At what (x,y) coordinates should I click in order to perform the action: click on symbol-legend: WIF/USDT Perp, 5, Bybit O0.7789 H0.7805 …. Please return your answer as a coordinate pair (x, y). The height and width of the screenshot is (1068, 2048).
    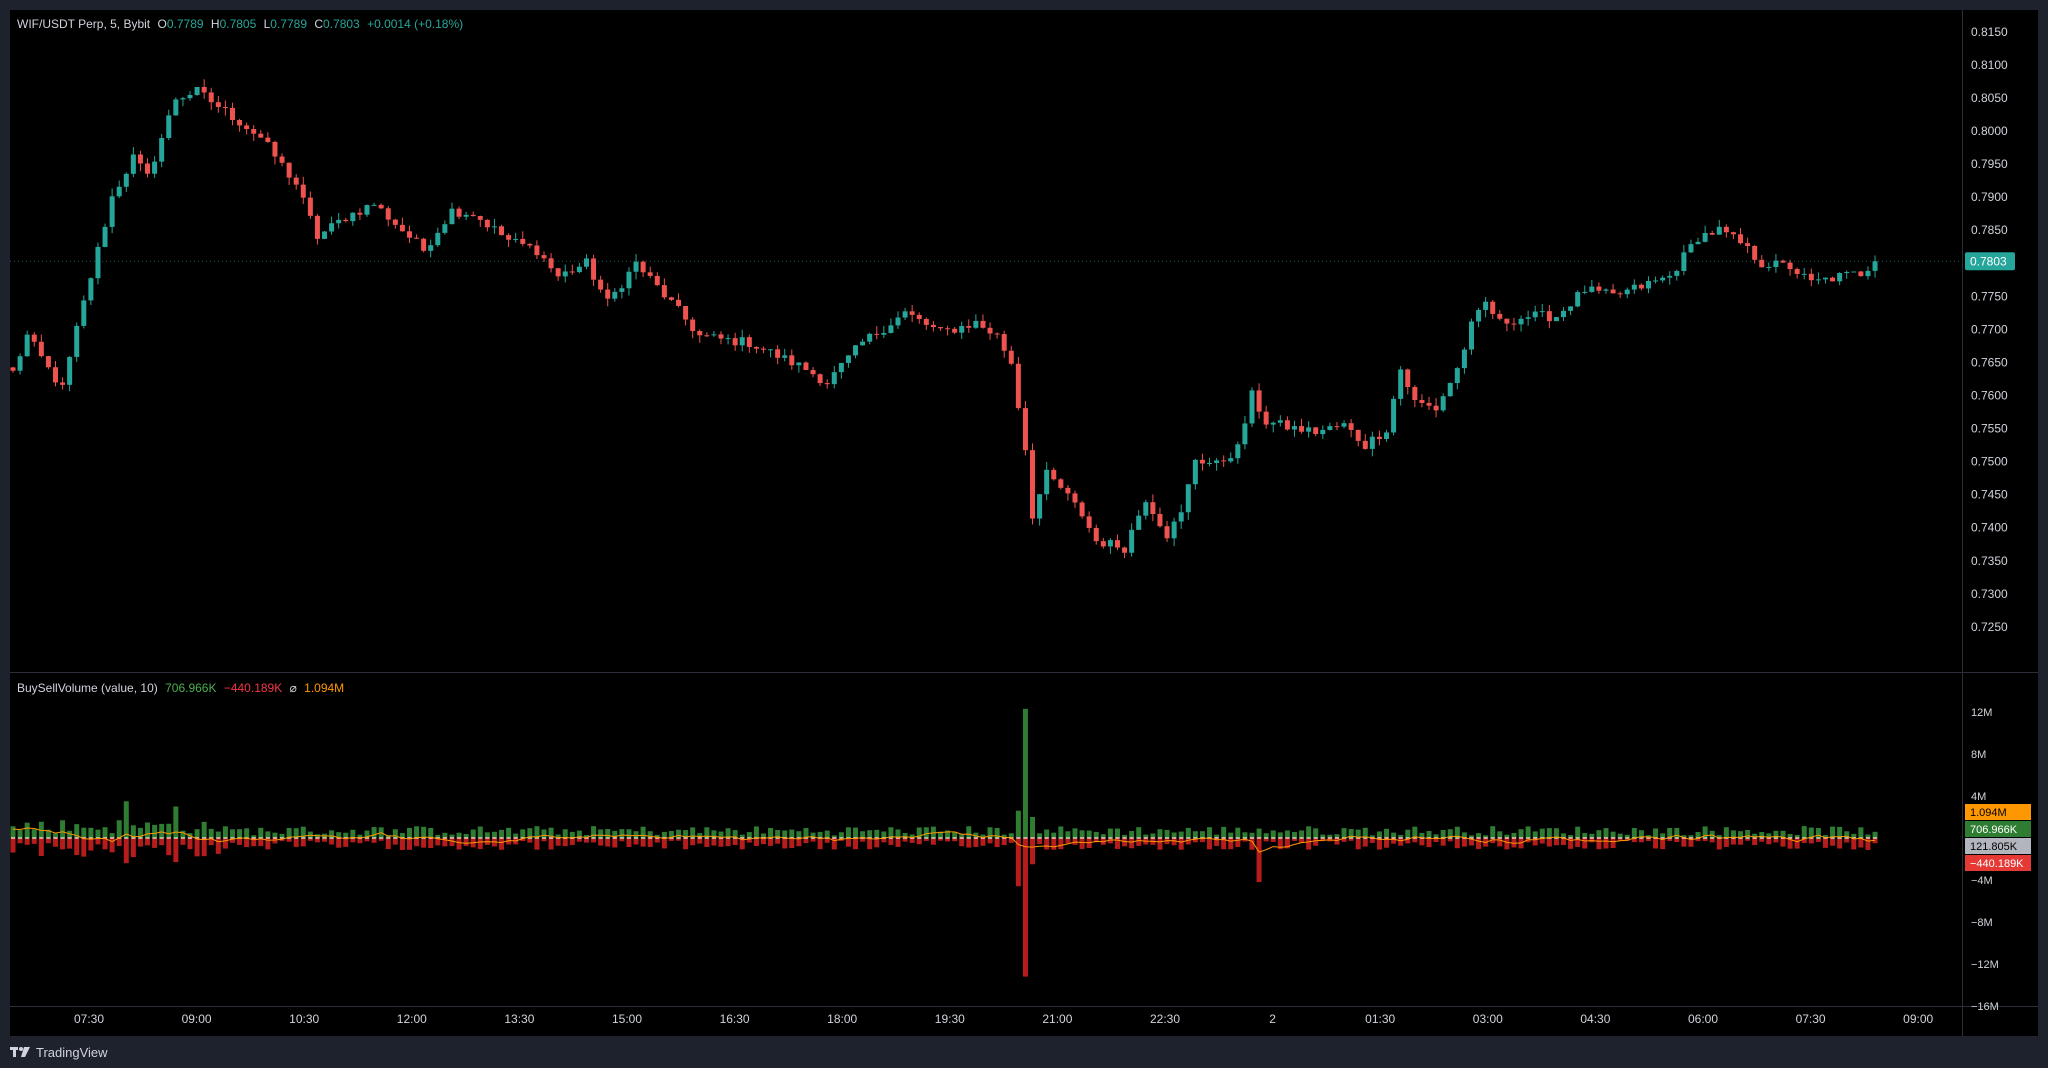
    Looking at the image, I should click on (242, 24).